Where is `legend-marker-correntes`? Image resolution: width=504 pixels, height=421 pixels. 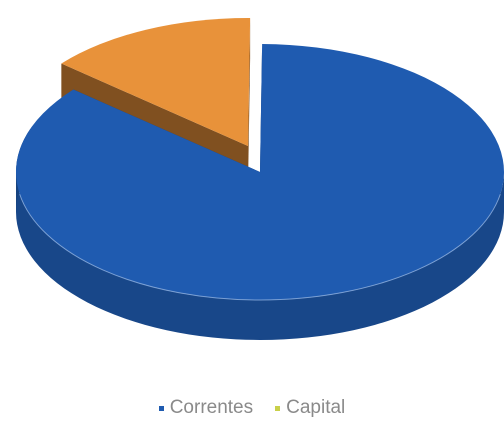
legend-marker-correntes is located at coordinates (161, 408).